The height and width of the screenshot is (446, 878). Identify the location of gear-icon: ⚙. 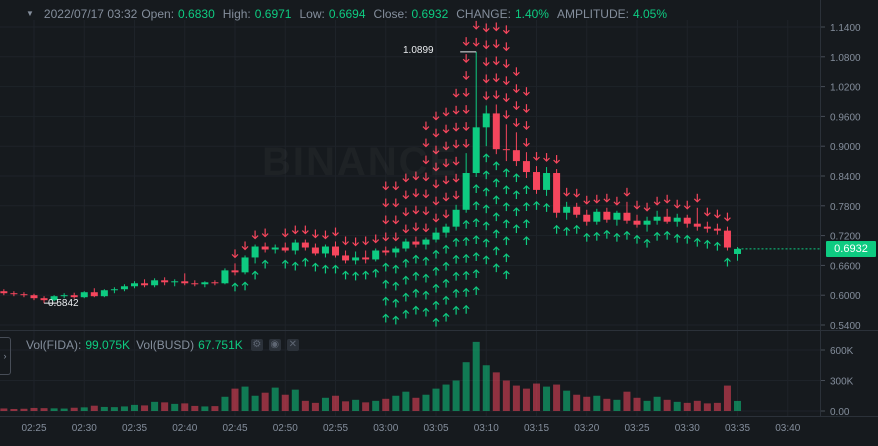
(256, 345).